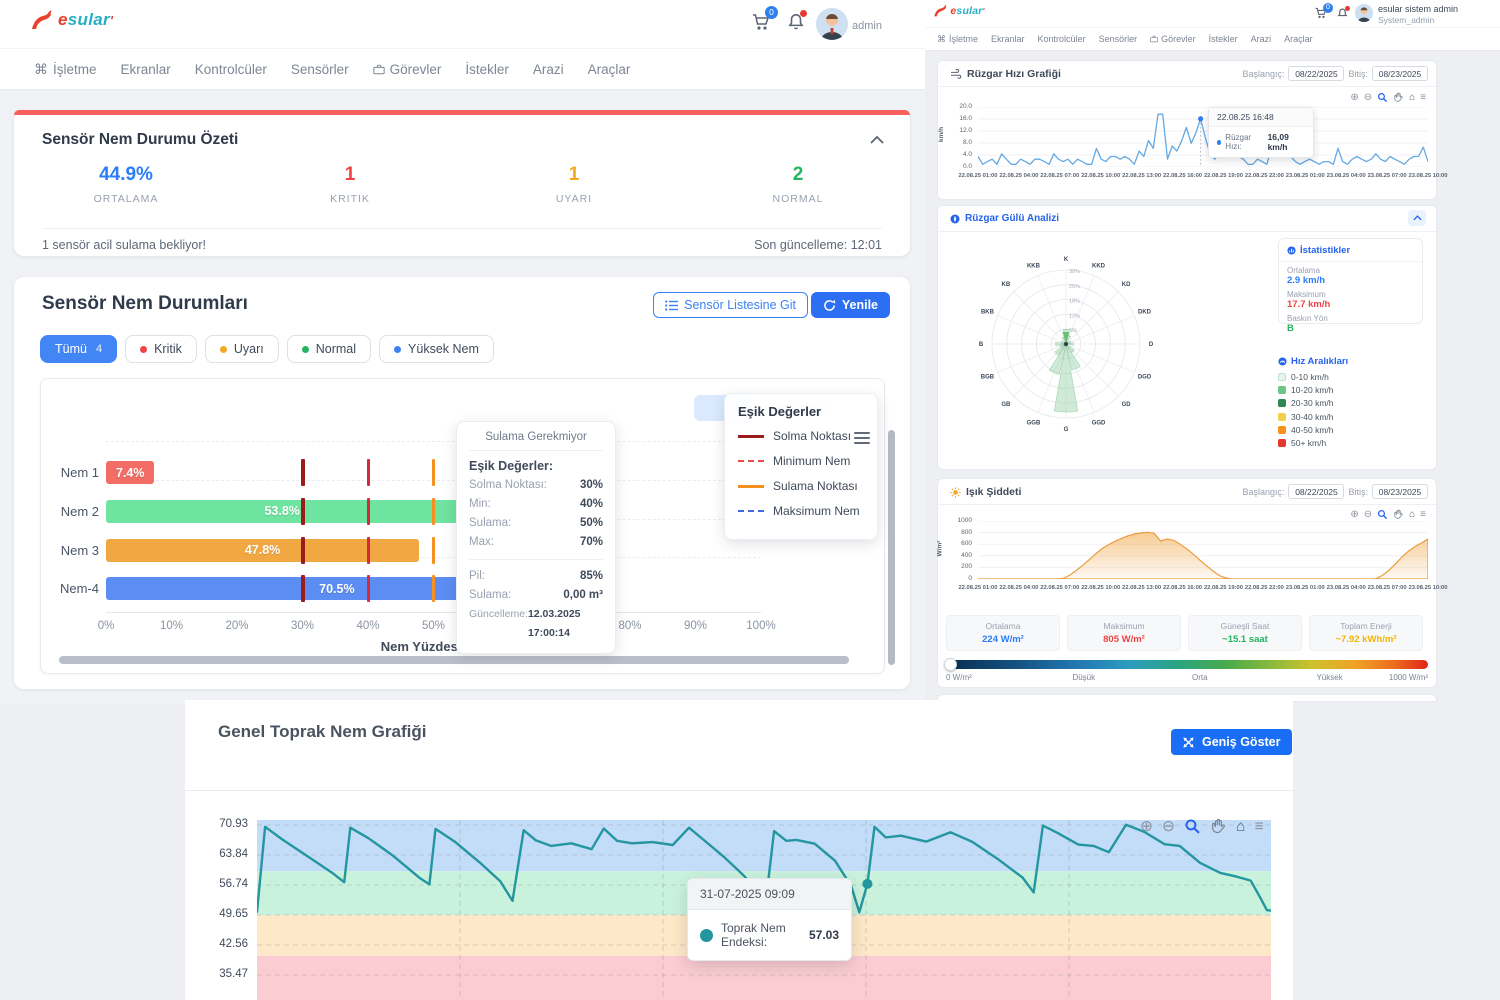 Image resolution: width=1500 pixels, height=1000 pixels. I want to click on wind-y-tick: 20.0, so click(965, 106).